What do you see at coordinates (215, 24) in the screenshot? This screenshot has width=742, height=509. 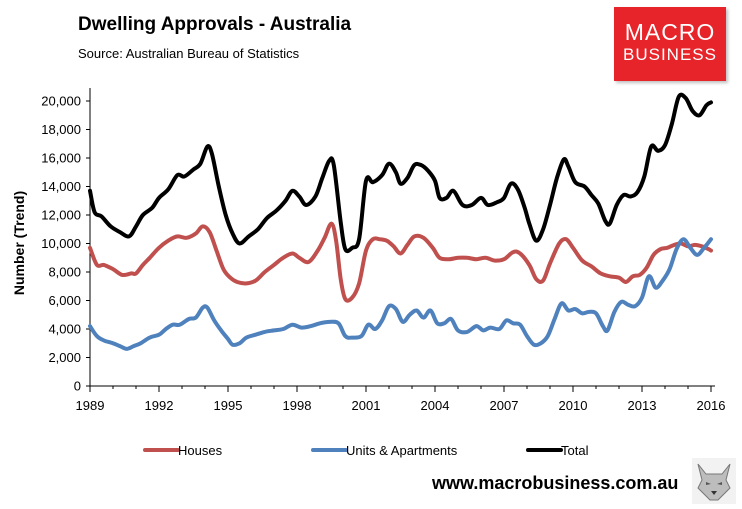 I see `chart-title: Dwelling Approvals - Australia` at bounding box center [215, 24].